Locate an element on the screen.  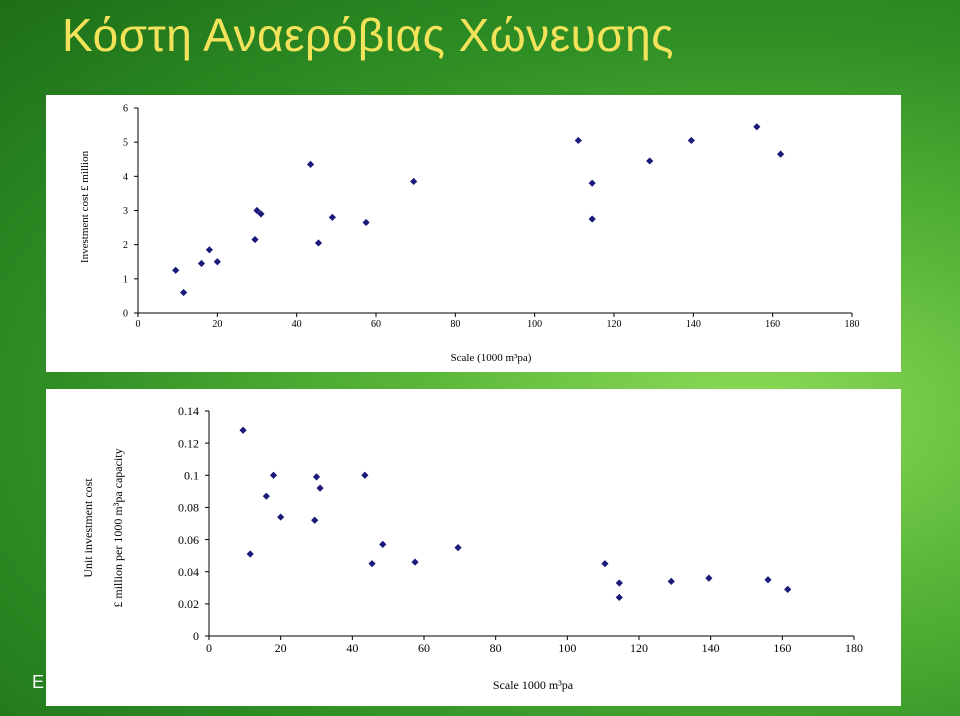
chart2-x-axis-label: Scale 1000 m³pa is located at coordinates (533, 685).